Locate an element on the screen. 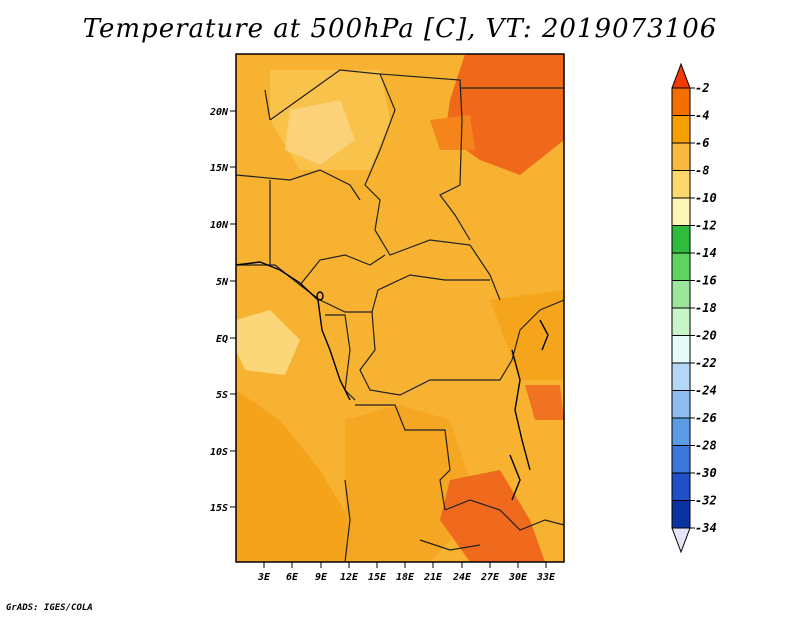 The image size is (800, 618). colorbar-label: -4 is located at coordinates (702, 116).